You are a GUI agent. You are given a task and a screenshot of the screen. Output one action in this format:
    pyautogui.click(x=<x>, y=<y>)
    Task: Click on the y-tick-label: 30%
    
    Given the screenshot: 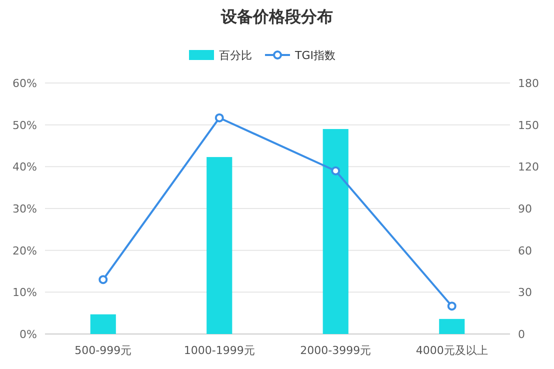 What is the action you would take?
    pyautogui.click(x=24, y=209)
    